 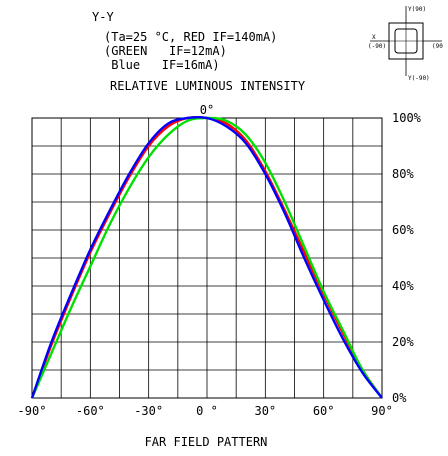 I want to click on x-tick-label-4: 30°, so click(x=265, y=411).